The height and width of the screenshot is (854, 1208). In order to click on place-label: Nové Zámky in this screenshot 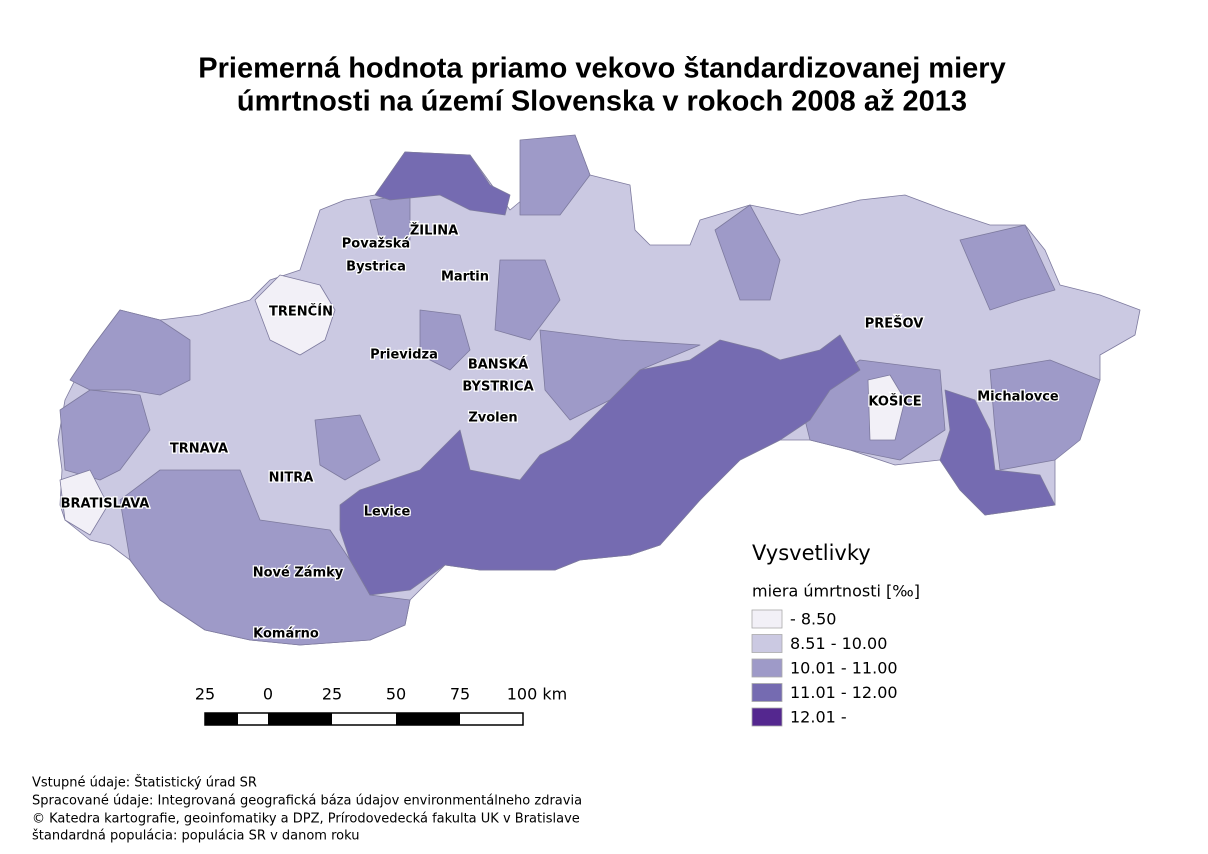, I will do `click(298, 573)`.